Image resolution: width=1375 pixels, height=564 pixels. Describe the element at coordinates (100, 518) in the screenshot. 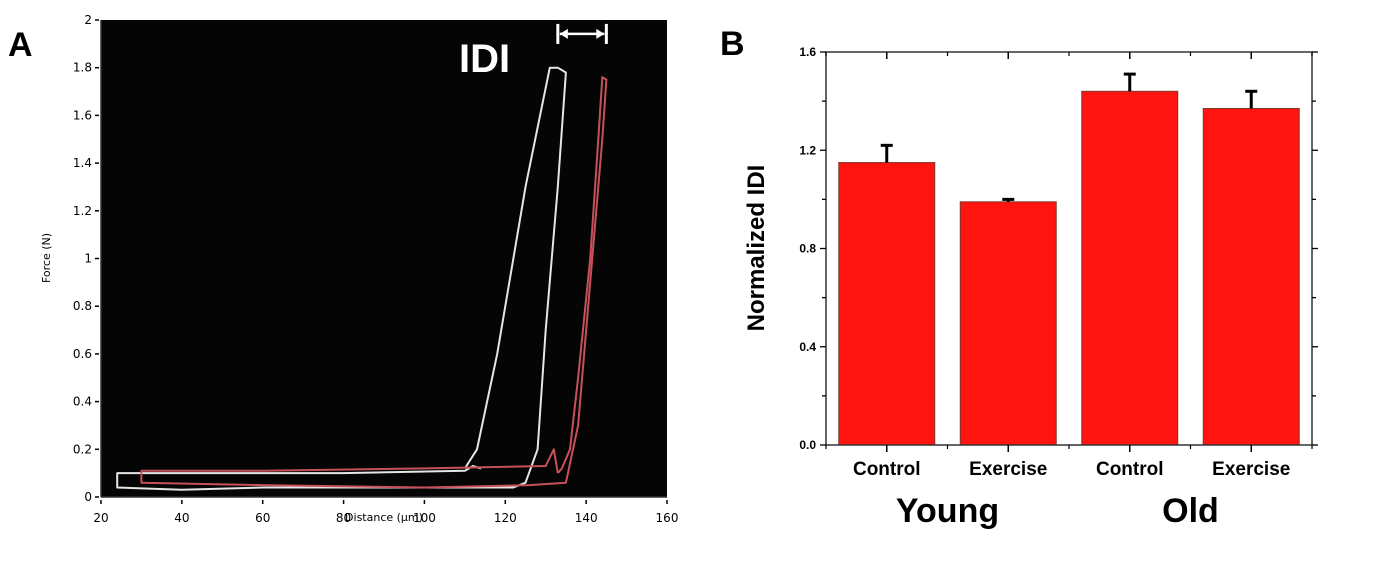

I see `x-tick-label-a: 20` at that location.